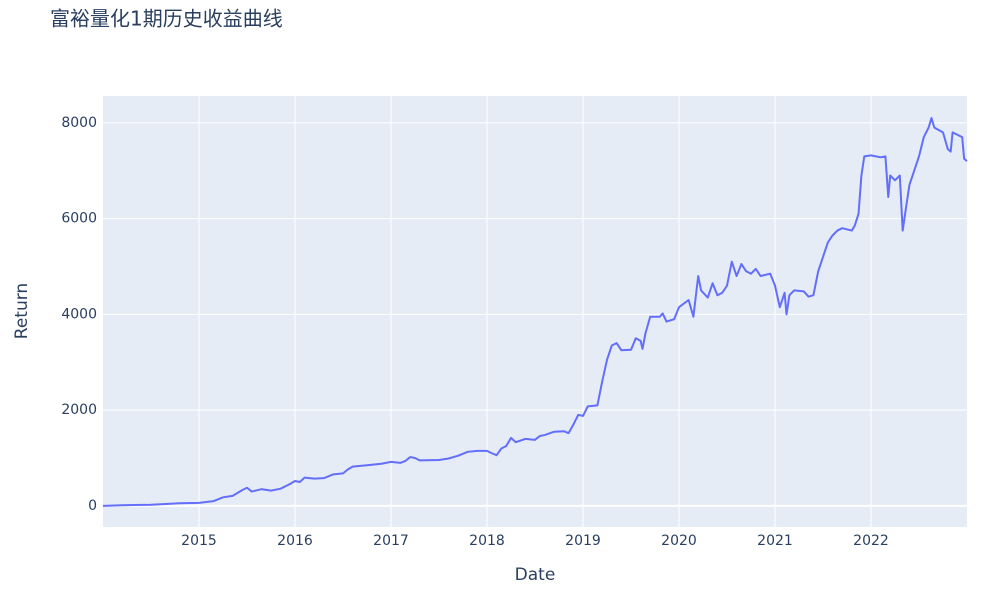 Image resolution: width=982 pixels, height=595 pixels. I want to click on chart-title: 富裕量化1期历史收益曲线, so click(166, 19).